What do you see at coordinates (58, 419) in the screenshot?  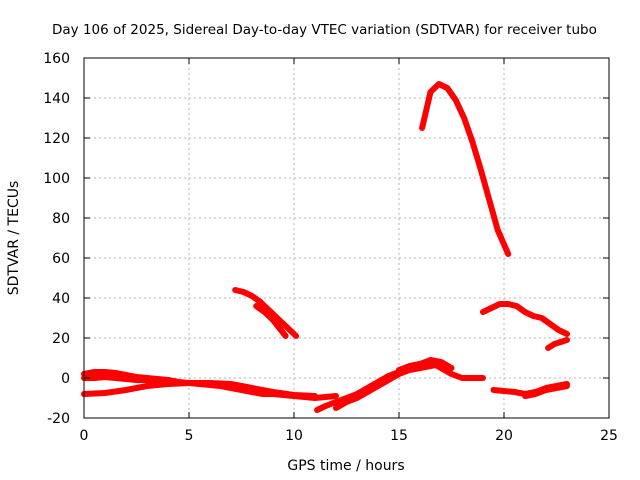 I see `y-tick-label: -20` at bounding box center [58, 419].